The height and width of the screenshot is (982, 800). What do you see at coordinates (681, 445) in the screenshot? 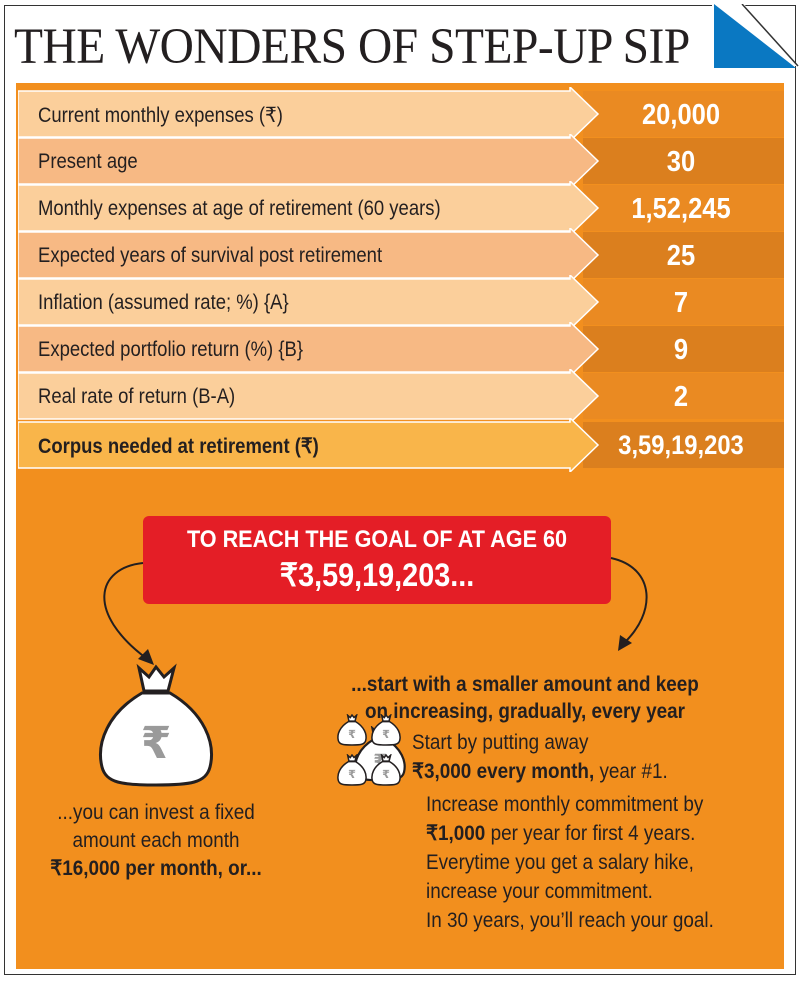
I see `row-value: 3,59,19,203` at bounding box center [681, 445].